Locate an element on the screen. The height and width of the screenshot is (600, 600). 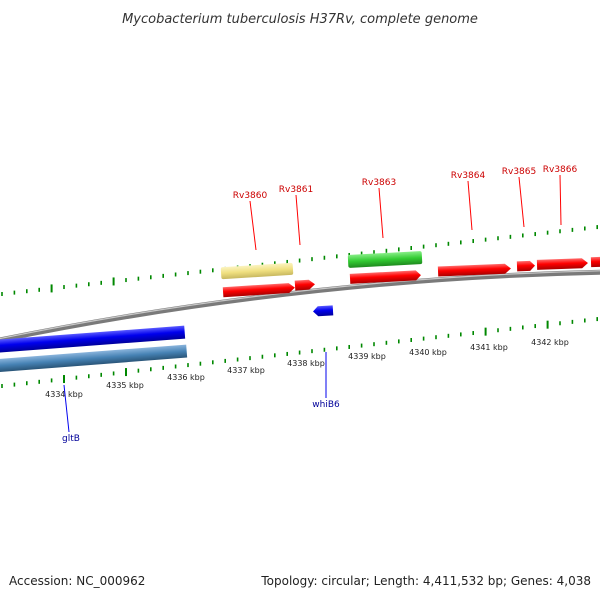
gene-label: Rv3861 is located at coordinates (296, 190).